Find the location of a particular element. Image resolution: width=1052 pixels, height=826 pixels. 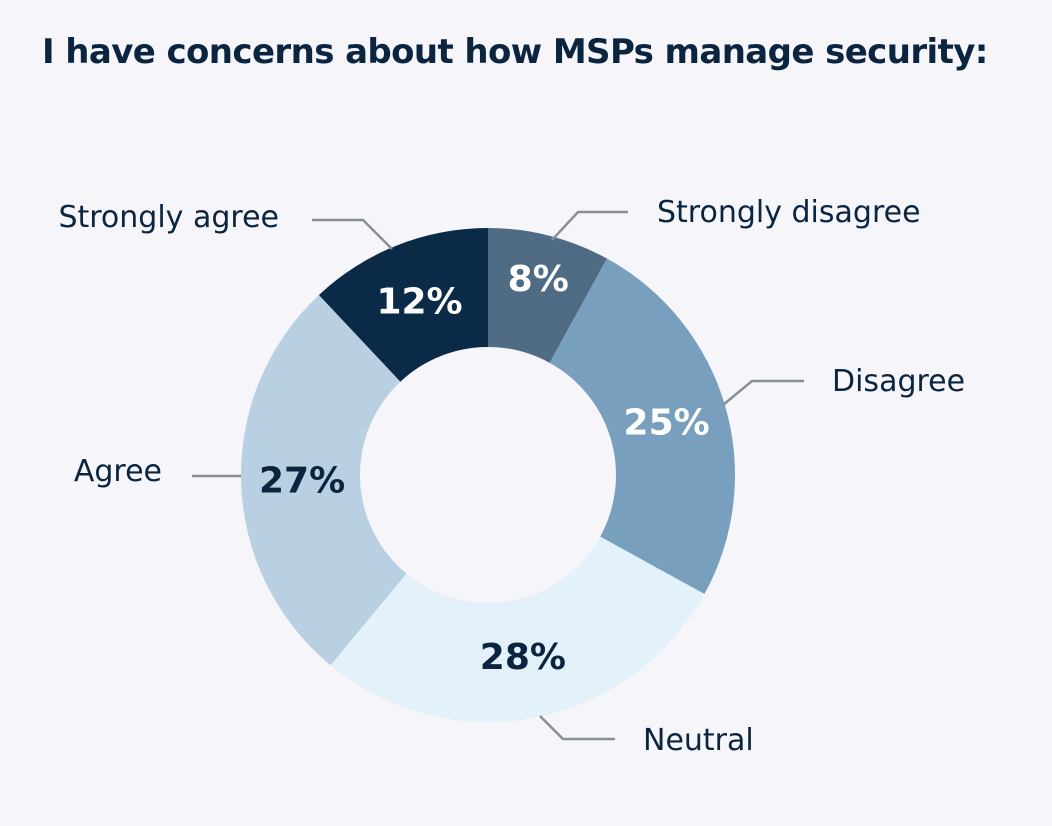

leader-line-strongly-agree is located at coordinates (352, 234).